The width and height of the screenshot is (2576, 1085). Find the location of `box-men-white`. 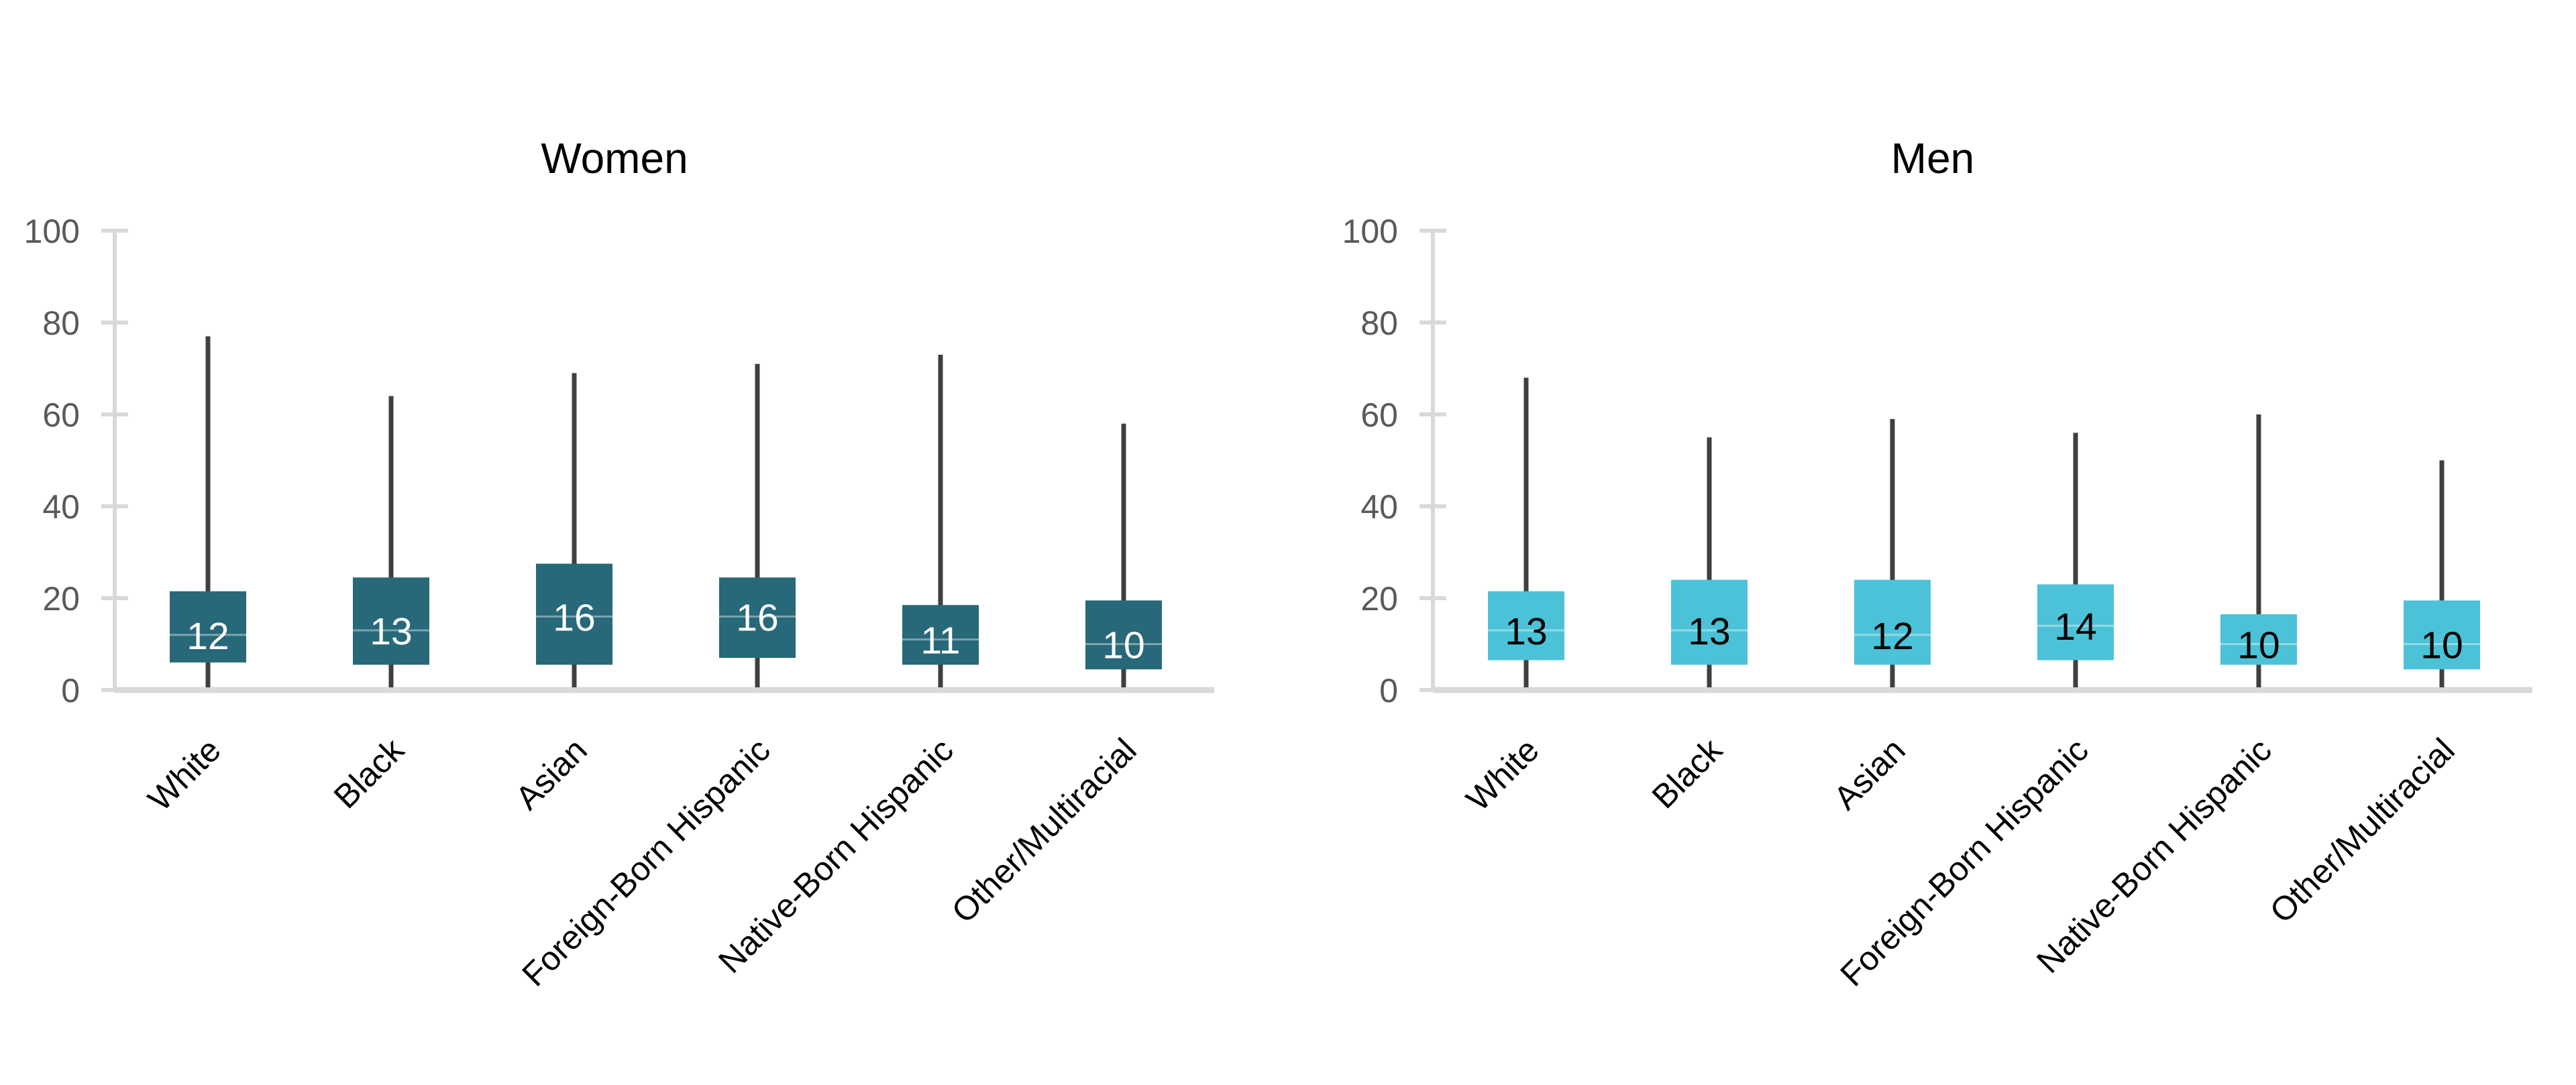

box-men-white is located at coordinates (1526, 626).